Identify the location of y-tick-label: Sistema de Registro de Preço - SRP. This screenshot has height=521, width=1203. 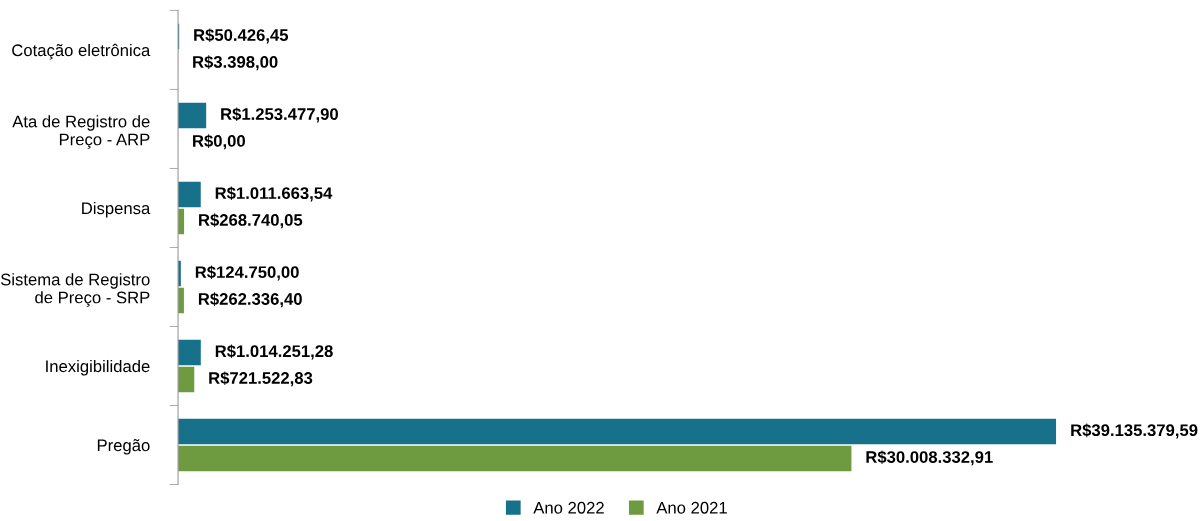
(75, 290).